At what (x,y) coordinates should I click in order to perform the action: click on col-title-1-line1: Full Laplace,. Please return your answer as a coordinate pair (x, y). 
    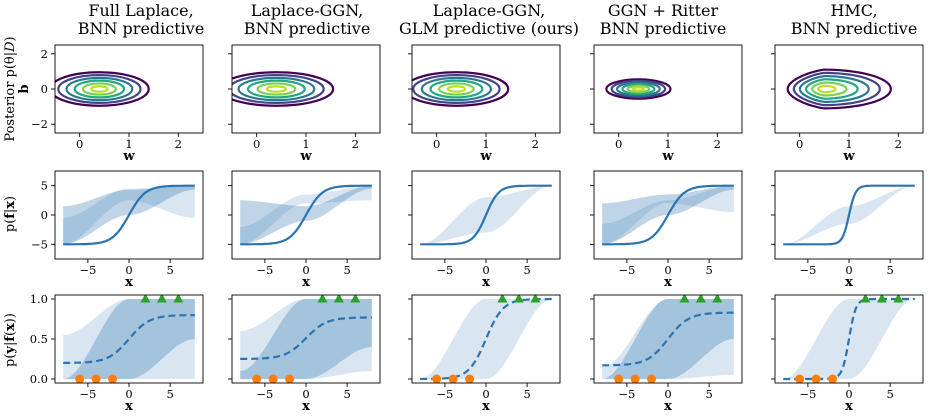
    Looking at the image, I should click on (140, 10).